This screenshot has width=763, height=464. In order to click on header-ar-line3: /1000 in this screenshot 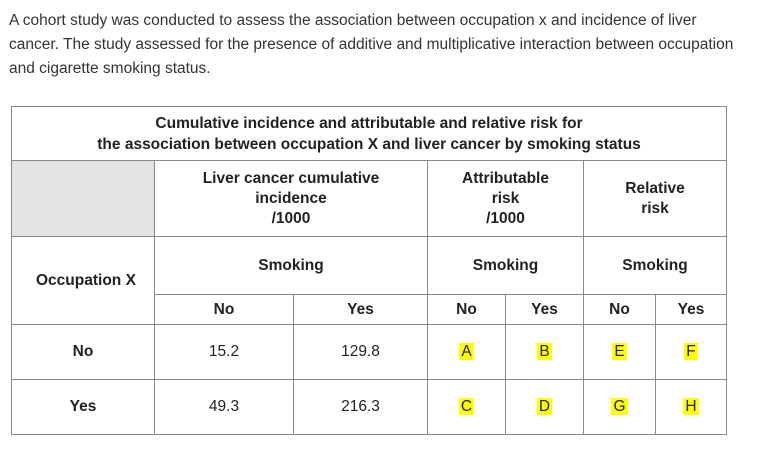, I will do `click(505, 218)`.